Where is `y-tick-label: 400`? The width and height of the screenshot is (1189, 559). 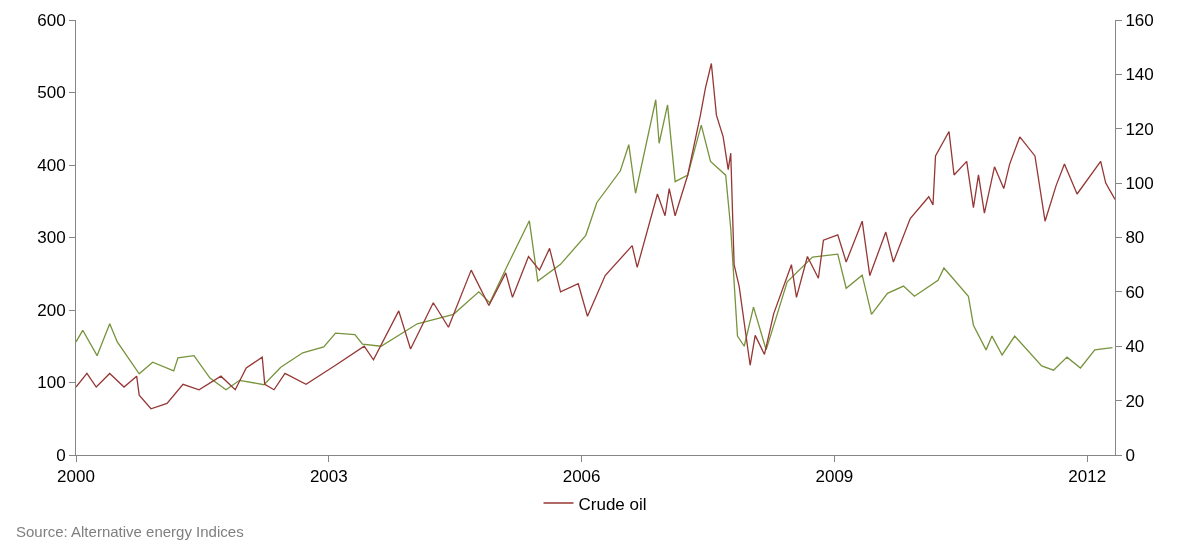 y-tick-label: 400 is located at coordinates (51, 165).